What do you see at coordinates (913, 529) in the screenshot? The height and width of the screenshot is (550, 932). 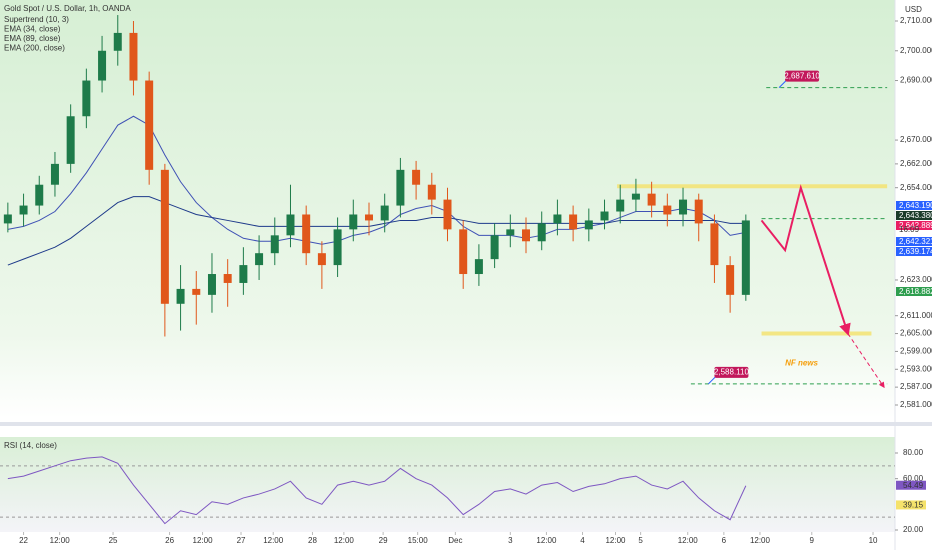 I see `rsi-tick-label: 20.00` at bounding box center [913, 529].